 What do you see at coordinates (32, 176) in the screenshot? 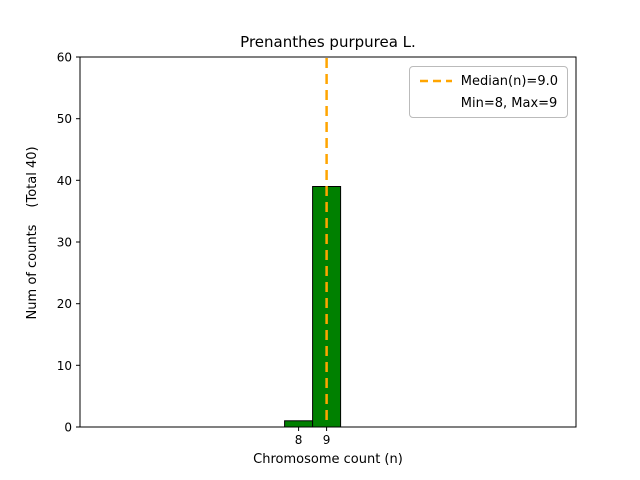
I see `y-axis-label-total: (Total 40)` at bounding box center [32, 176].